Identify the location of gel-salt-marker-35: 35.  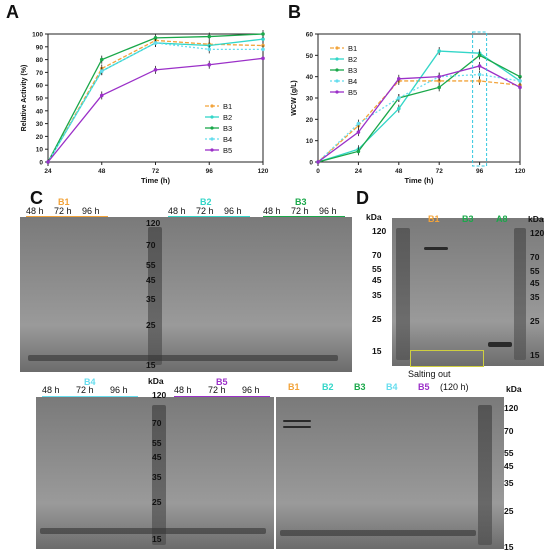
(509, 483).